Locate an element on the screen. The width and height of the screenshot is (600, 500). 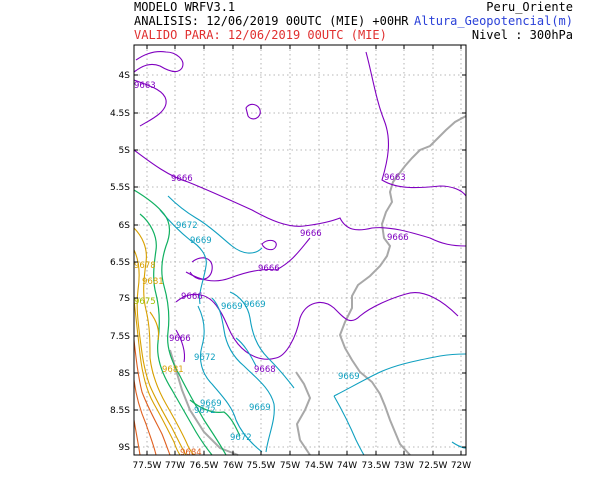
model-title: MODELO WRFV3.1 is located at coordinates (185, 7).